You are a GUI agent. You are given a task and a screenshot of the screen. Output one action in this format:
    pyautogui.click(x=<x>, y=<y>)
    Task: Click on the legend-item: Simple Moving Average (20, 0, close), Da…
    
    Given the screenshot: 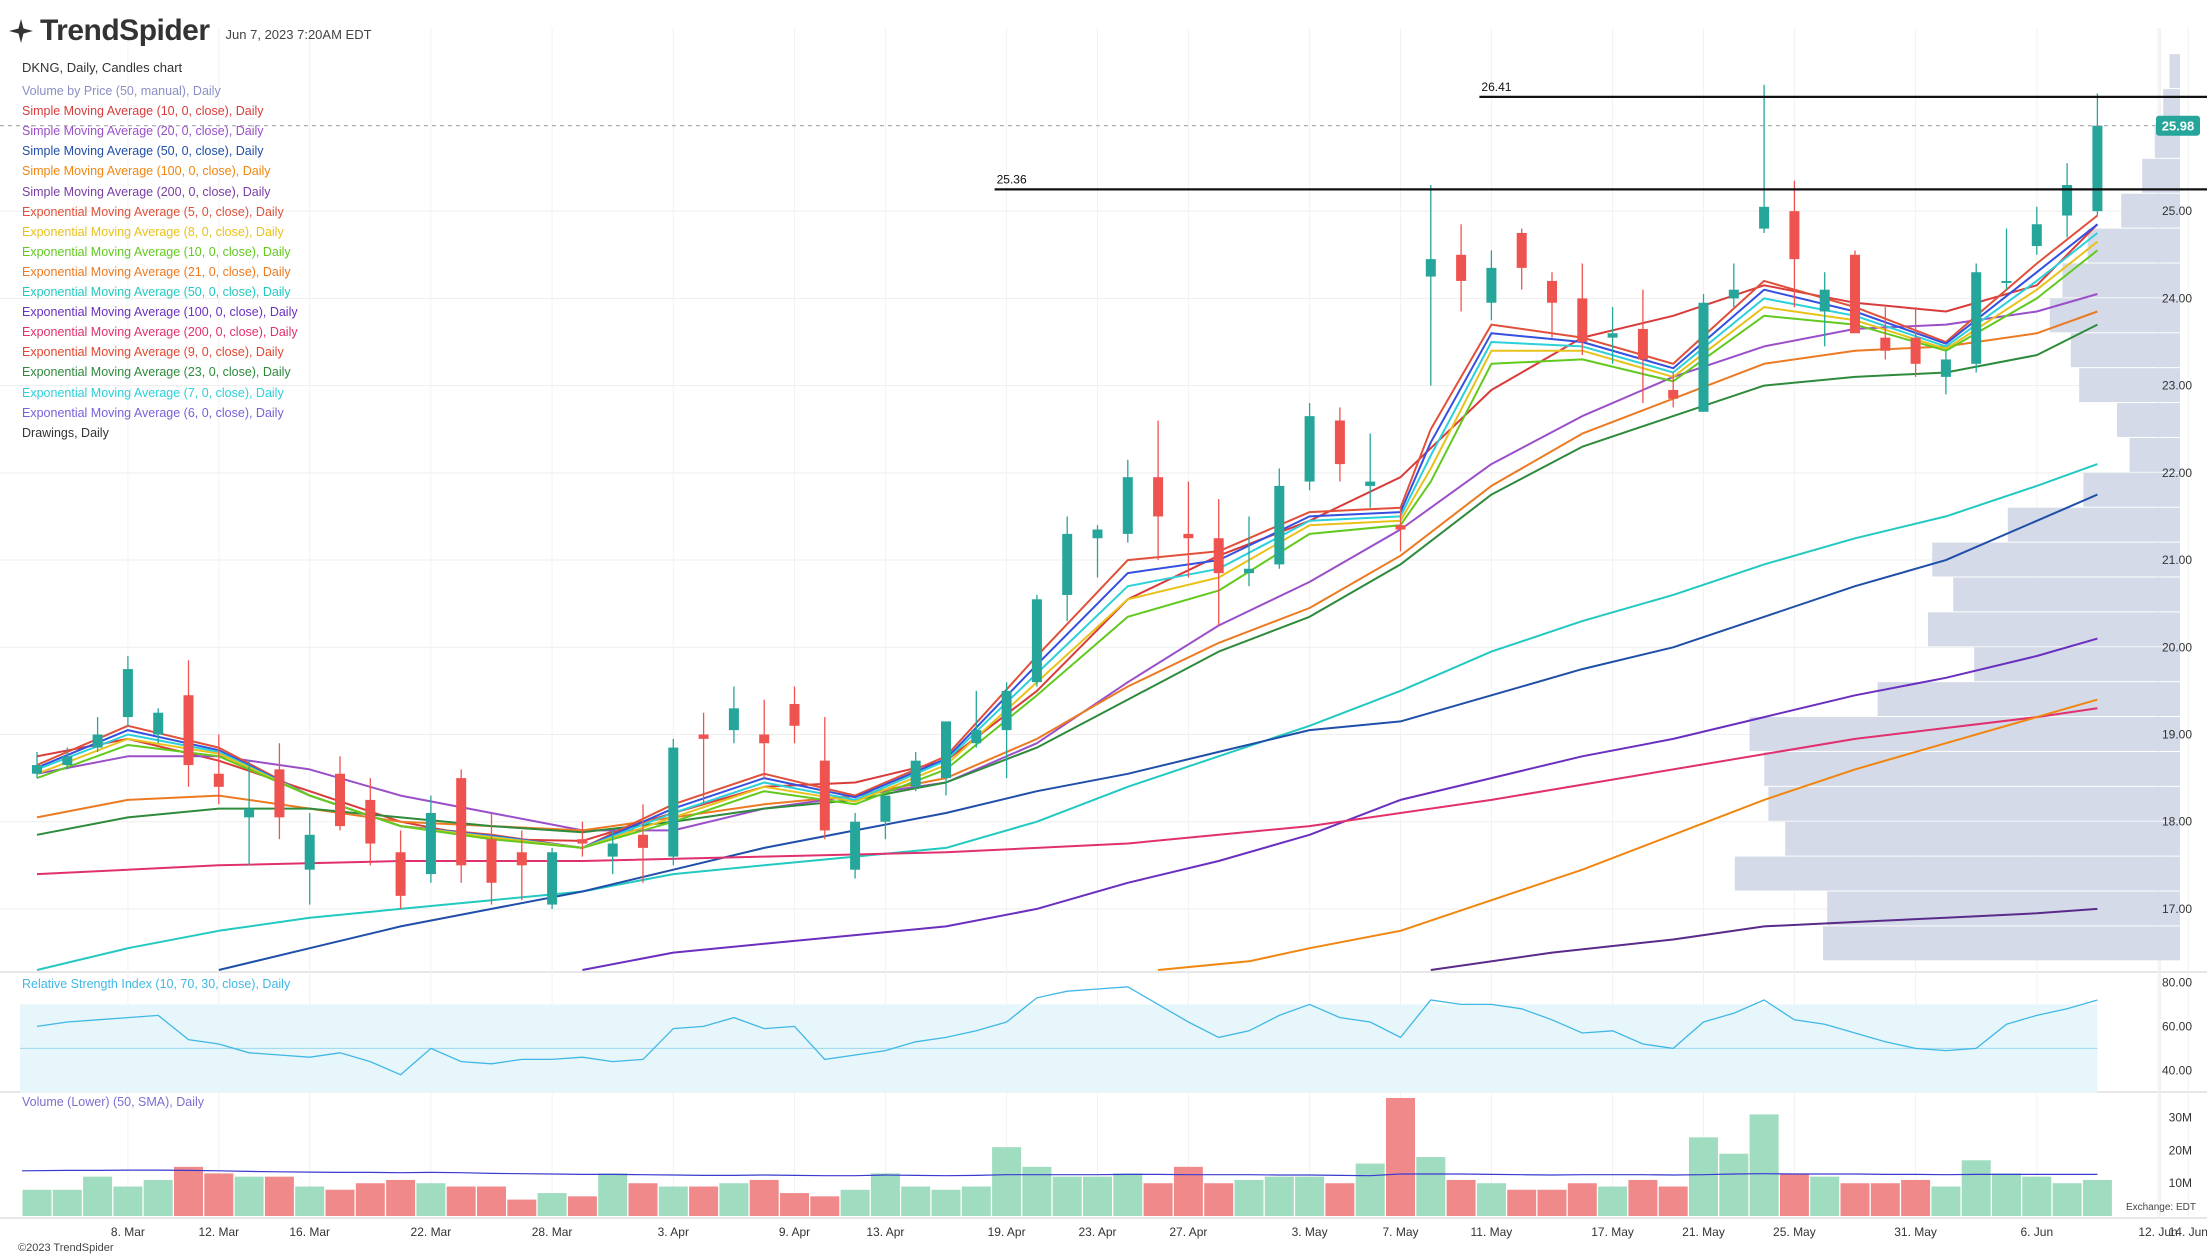 What is the action you would take?
    pyautogui.click(x=143, y=131)
    